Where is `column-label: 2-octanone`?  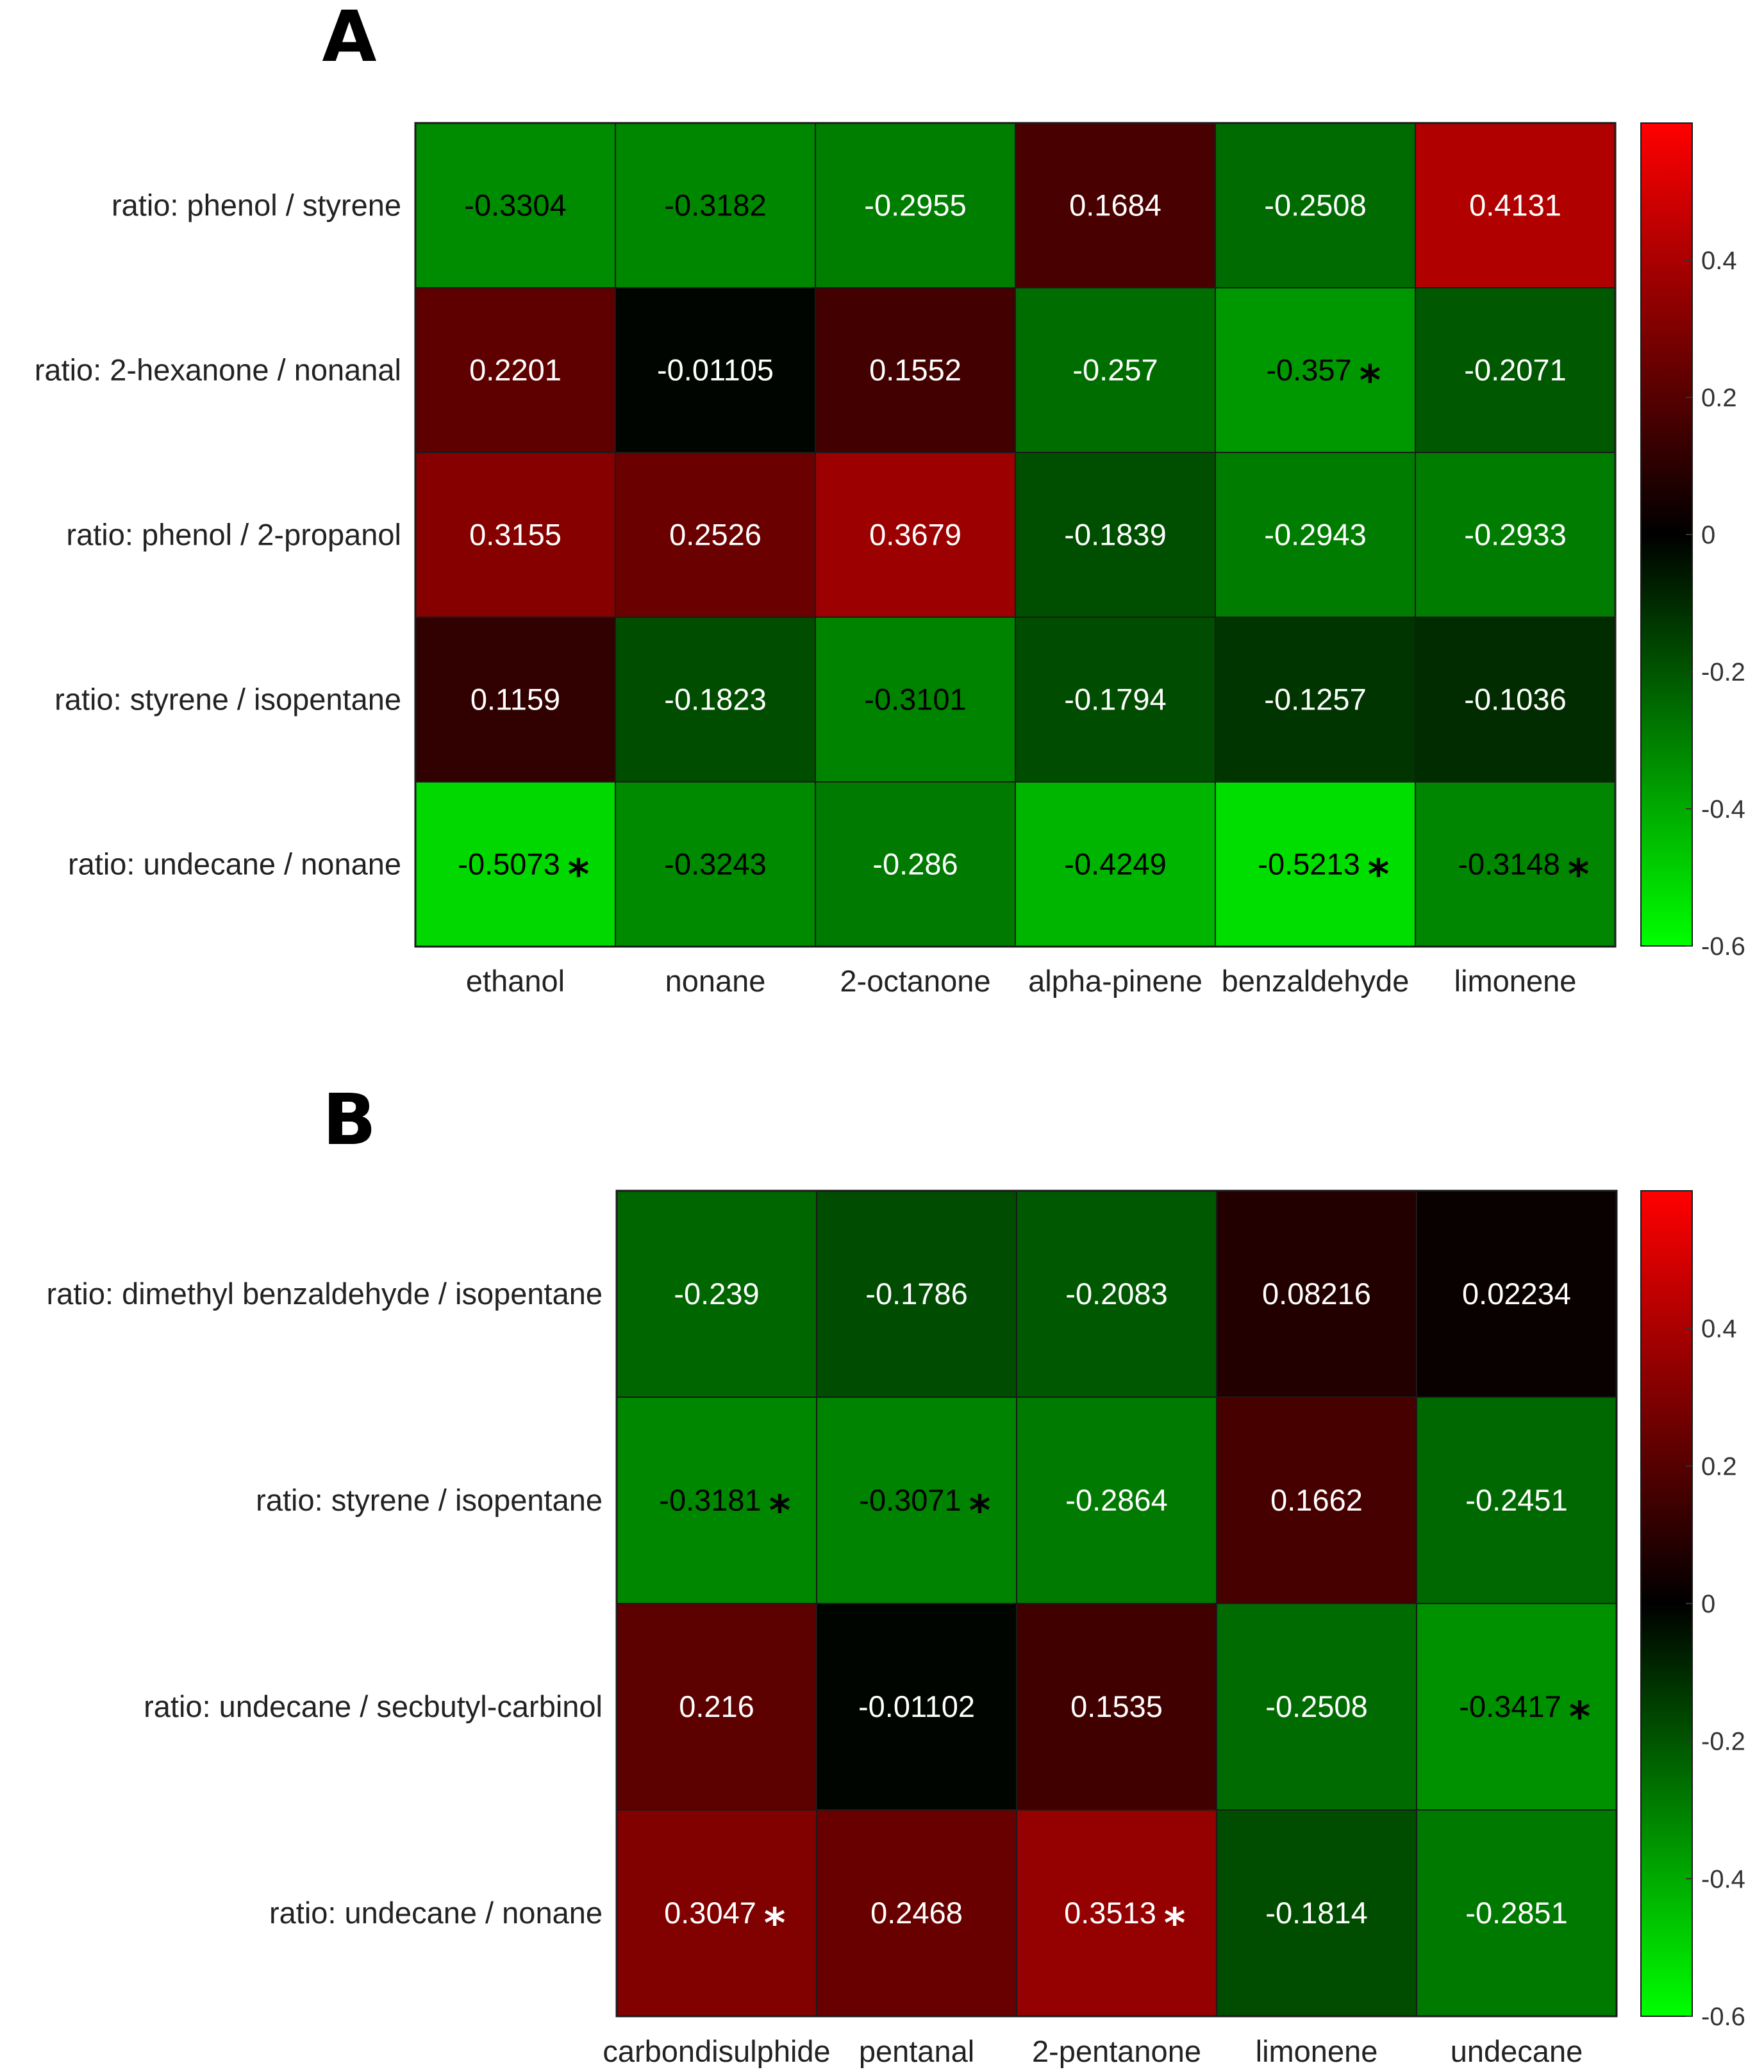
column-label: 2-octanone is located at coordinates (915, 981).